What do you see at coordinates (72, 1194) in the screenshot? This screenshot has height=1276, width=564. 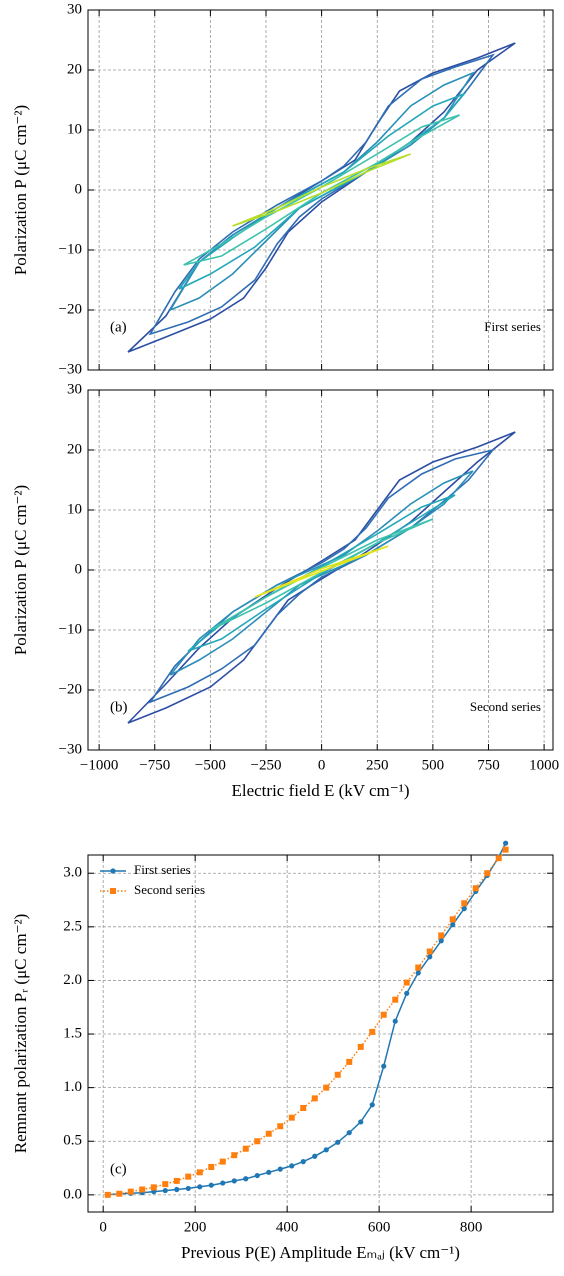 I see `y-tick-label: 0.0` at bounding box center [72, 1194].